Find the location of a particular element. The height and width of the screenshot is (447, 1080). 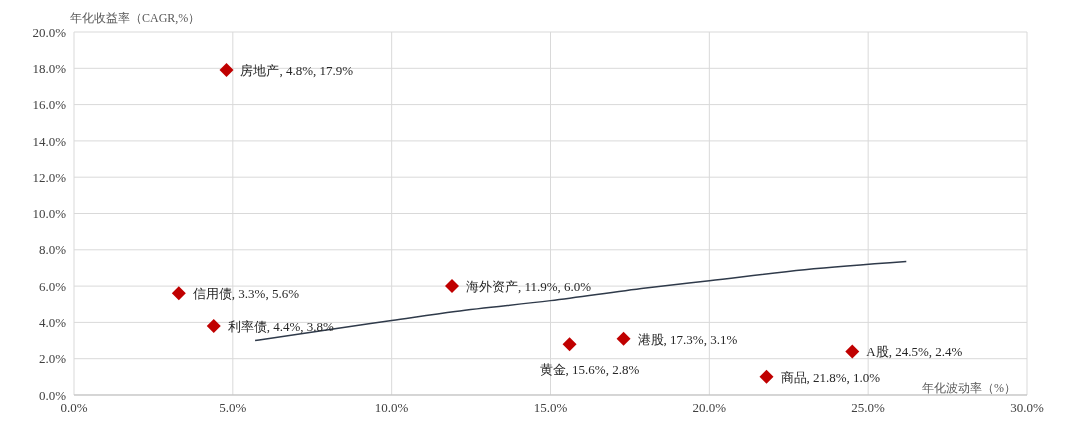

x-tick-label: 5.0% is located at coordinates (233, 408).